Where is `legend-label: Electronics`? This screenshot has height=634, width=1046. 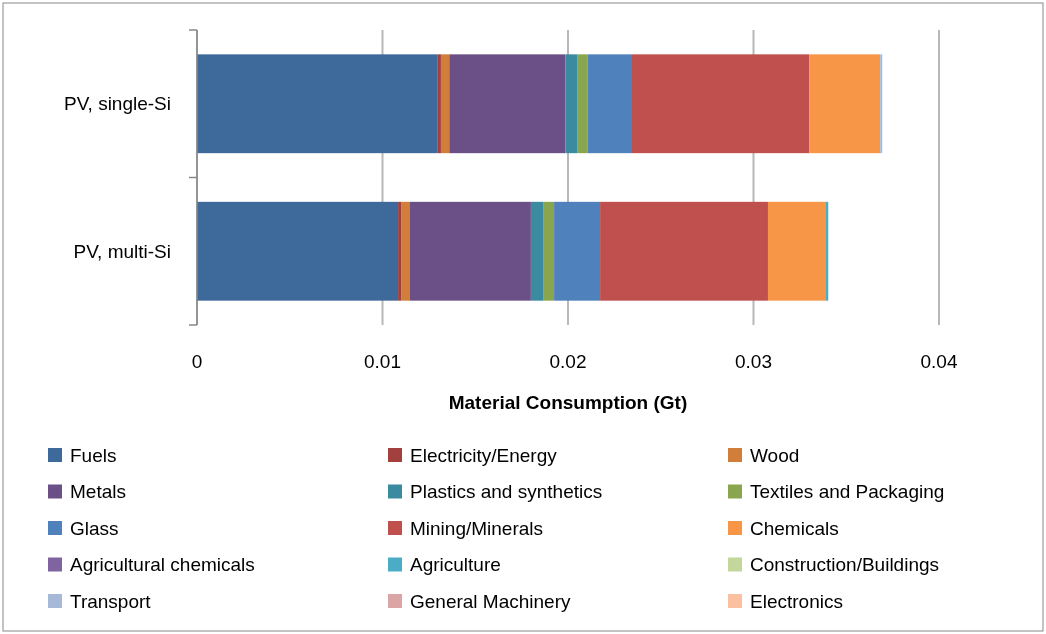 legend-label: Electronics is located at coordinates (796, 601).